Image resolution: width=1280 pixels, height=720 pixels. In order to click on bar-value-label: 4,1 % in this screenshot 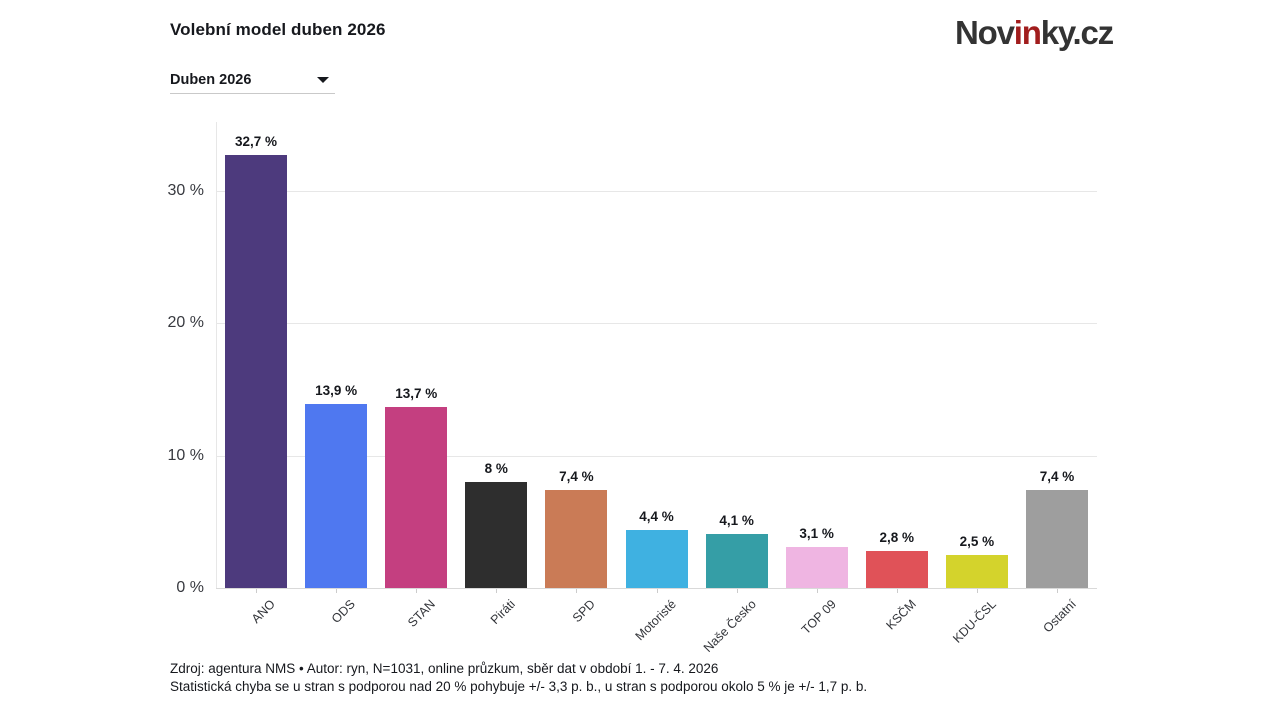, I will do `click(736, 520)`.